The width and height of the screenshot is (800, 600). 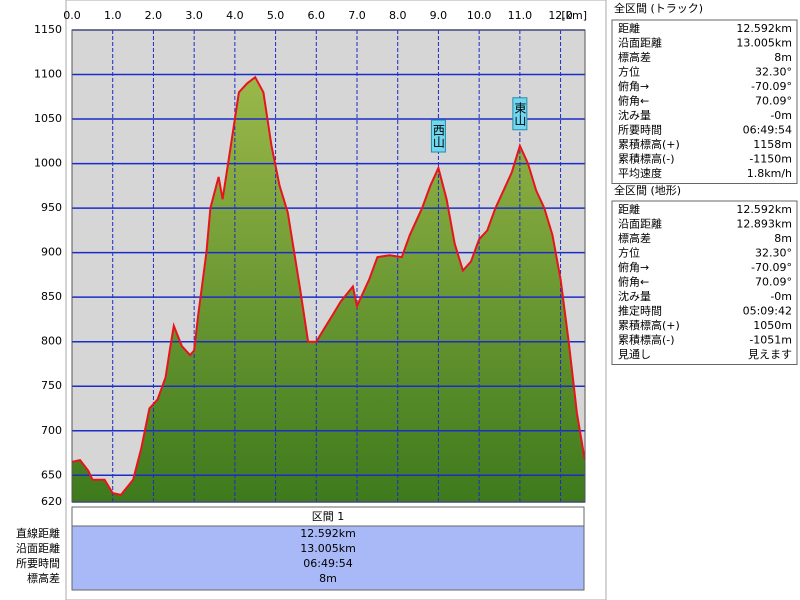 What do you see at coordinates (51, 296) in the screenshot?
I see `y-tick-label: 850` at bounding box center [51, 296].